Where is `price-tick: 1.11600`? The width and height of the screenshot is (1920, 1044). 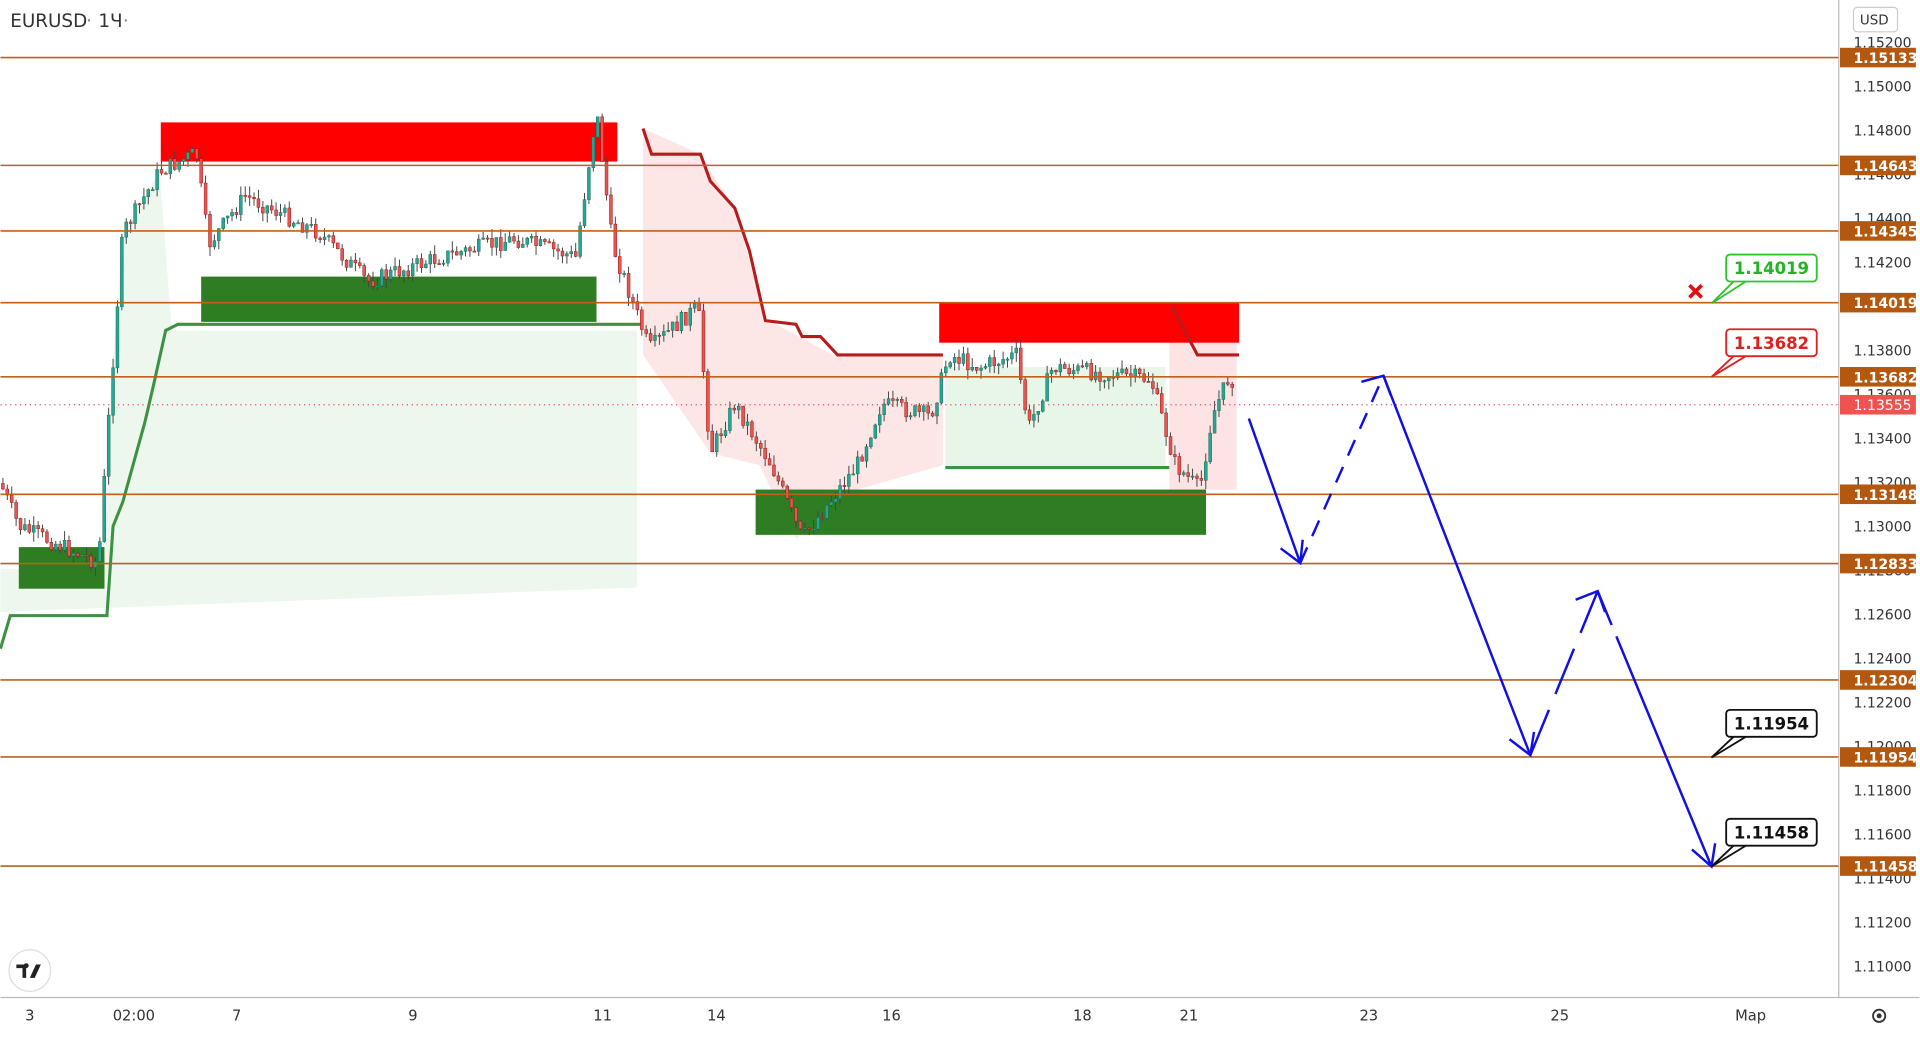
price-tick: 1.11600 is located at coordinates (1882, 836).